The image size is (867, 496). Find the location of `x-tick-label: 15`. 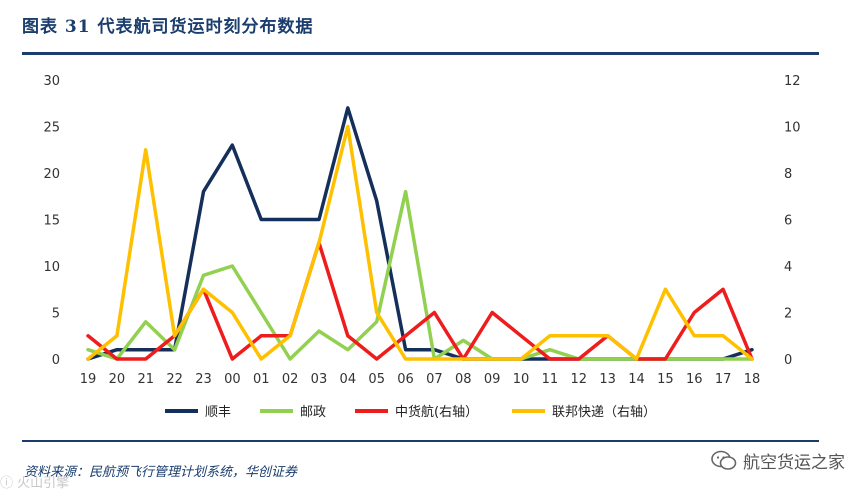

x-tick-label: 15 is located at coordinates (665, 379).